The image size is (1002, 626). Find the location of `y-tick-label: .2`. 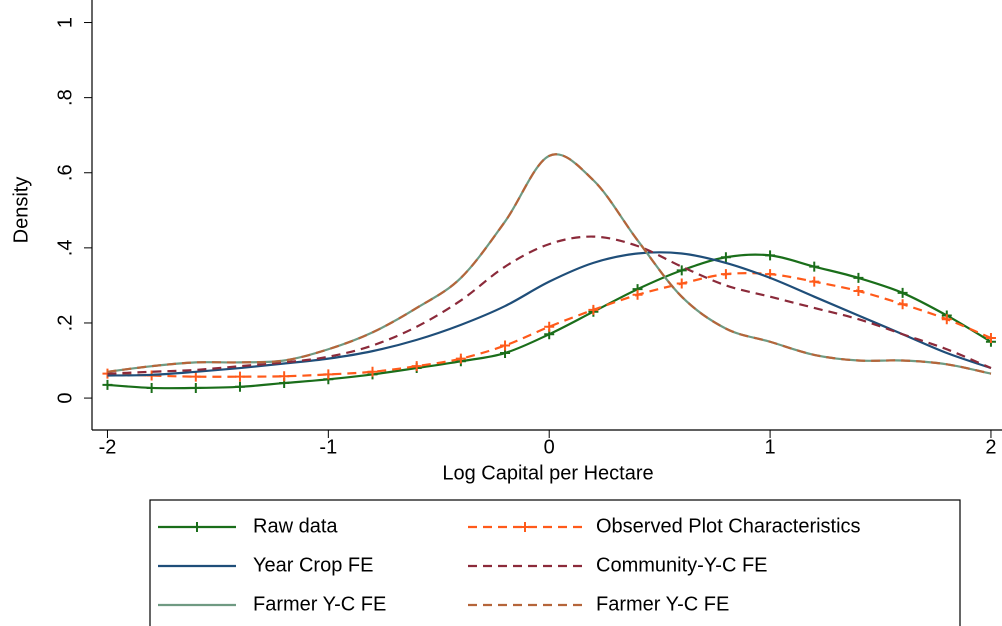

y-tick-label: .2 is located at coordinates (65, 323).